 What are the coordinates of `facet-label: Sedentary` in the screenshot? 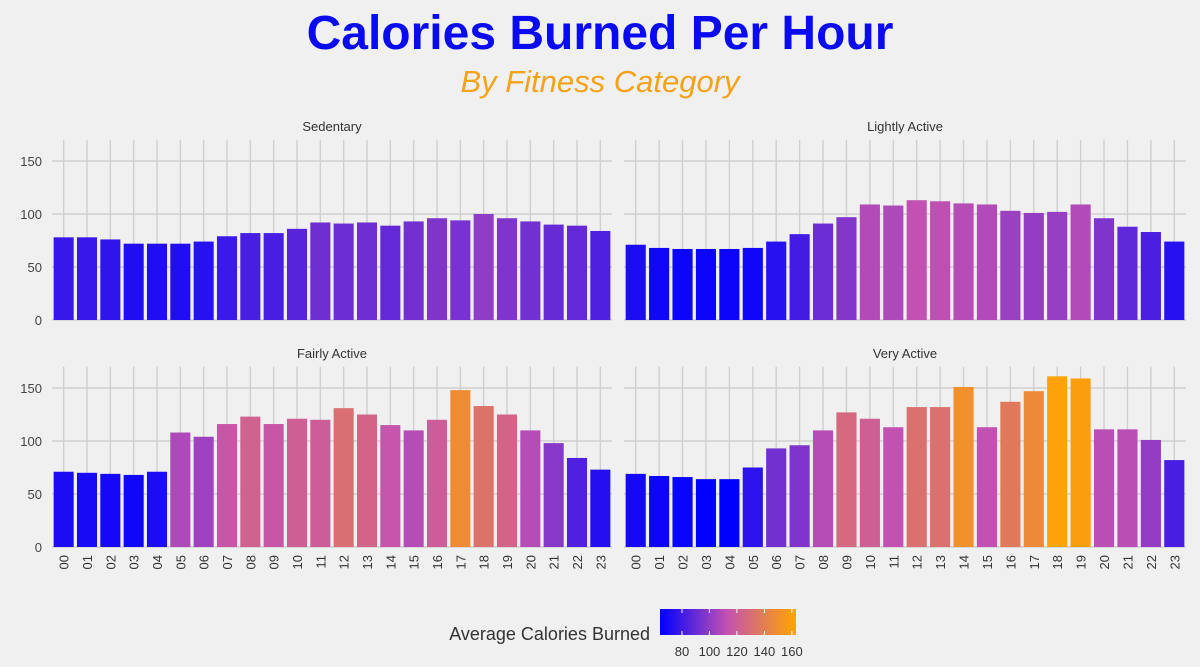 It's located at (332, 126).